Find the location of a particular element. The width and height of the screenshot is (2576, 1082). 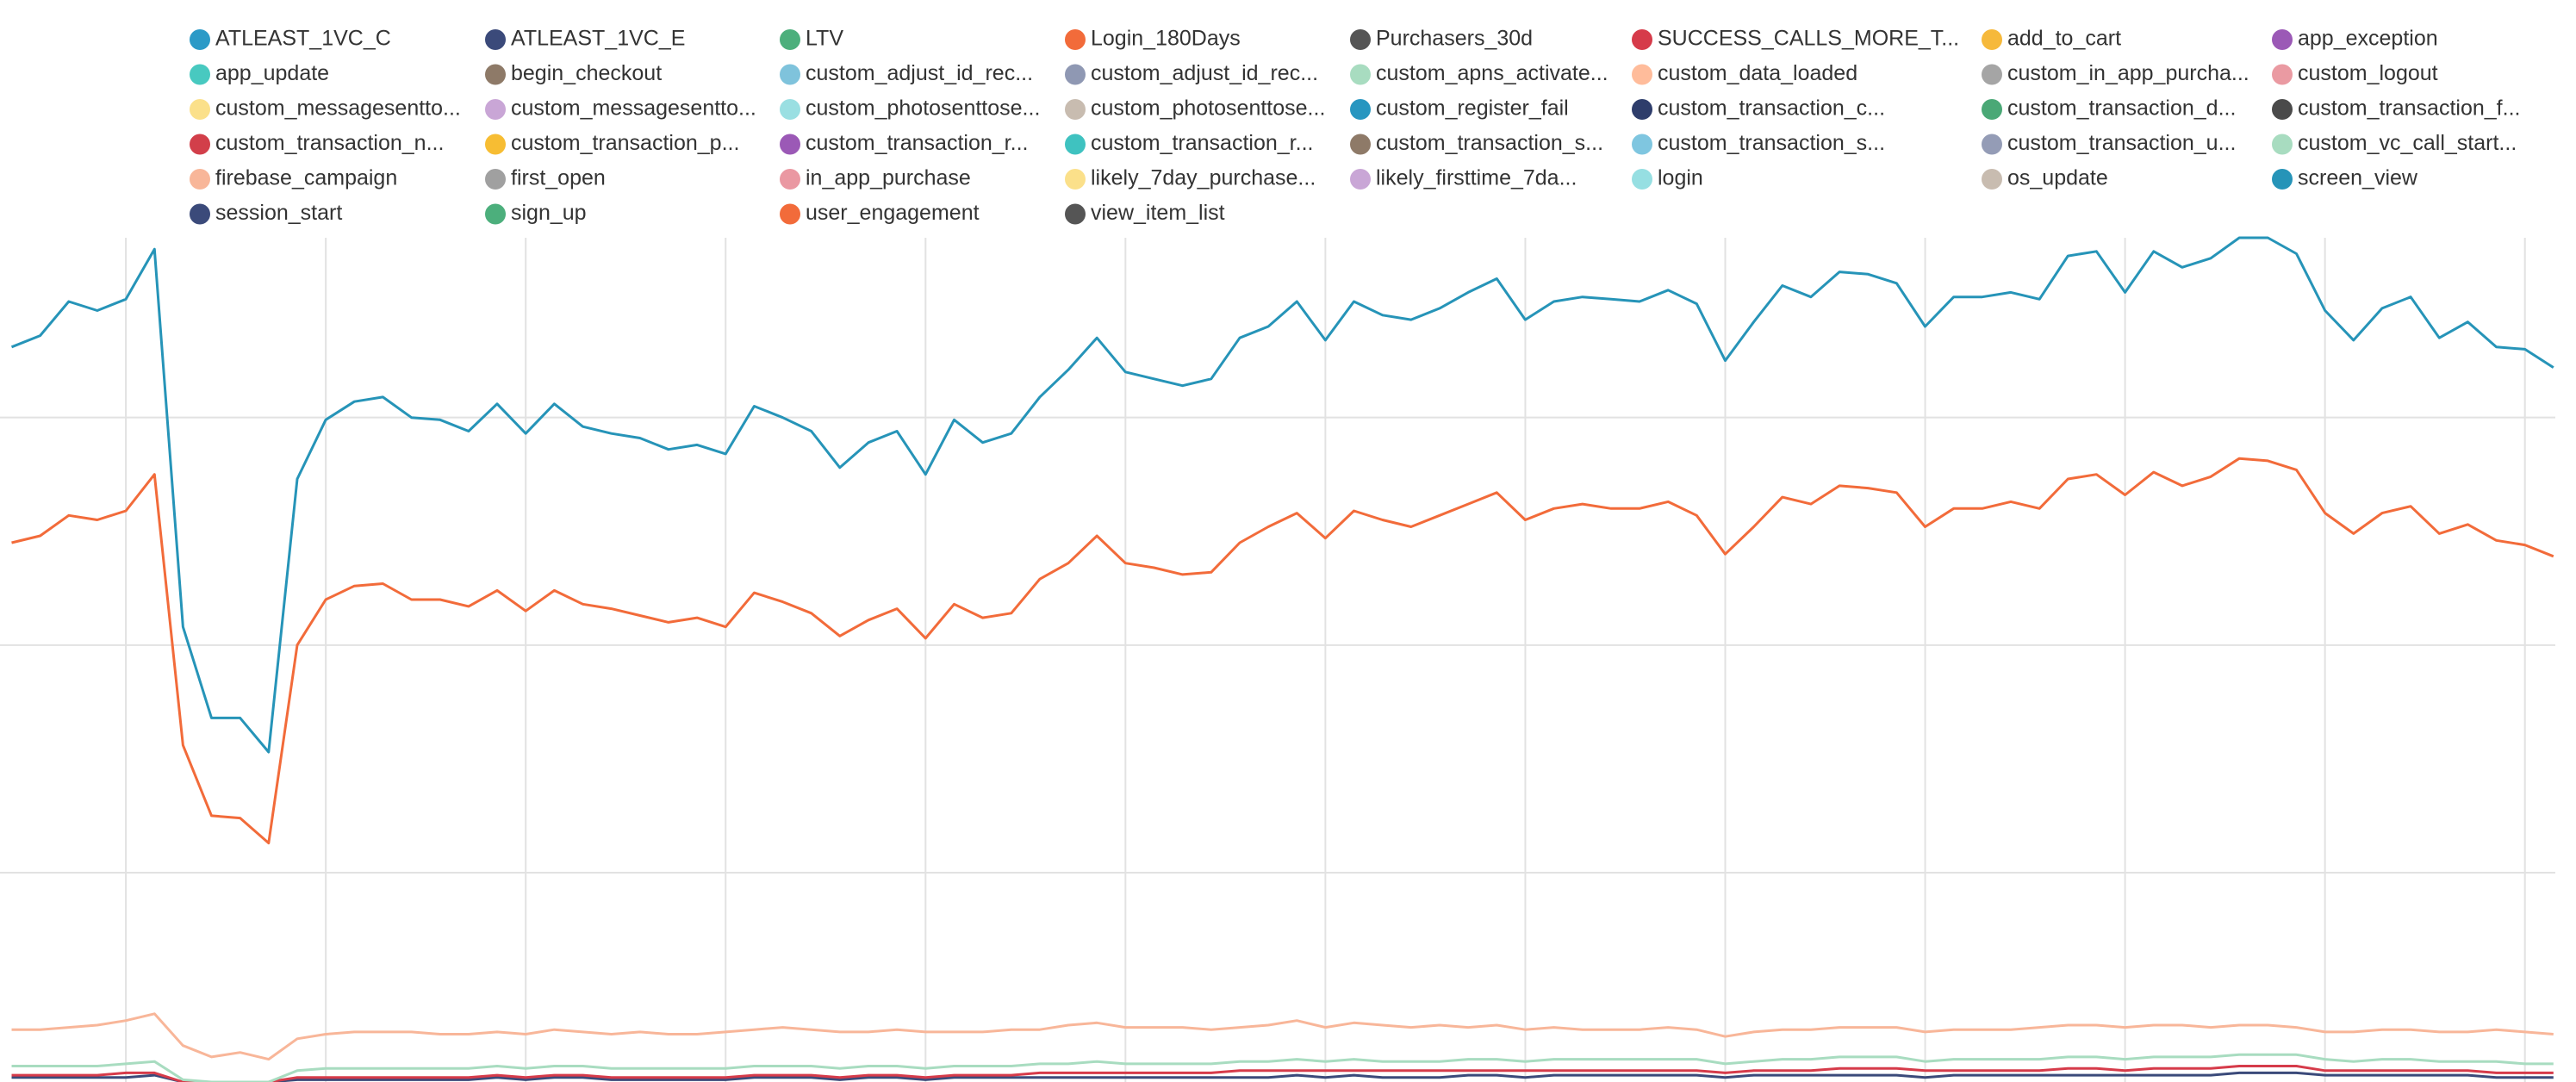

legend-label: Purchasers_30d is located at coordinates (1455, 39).